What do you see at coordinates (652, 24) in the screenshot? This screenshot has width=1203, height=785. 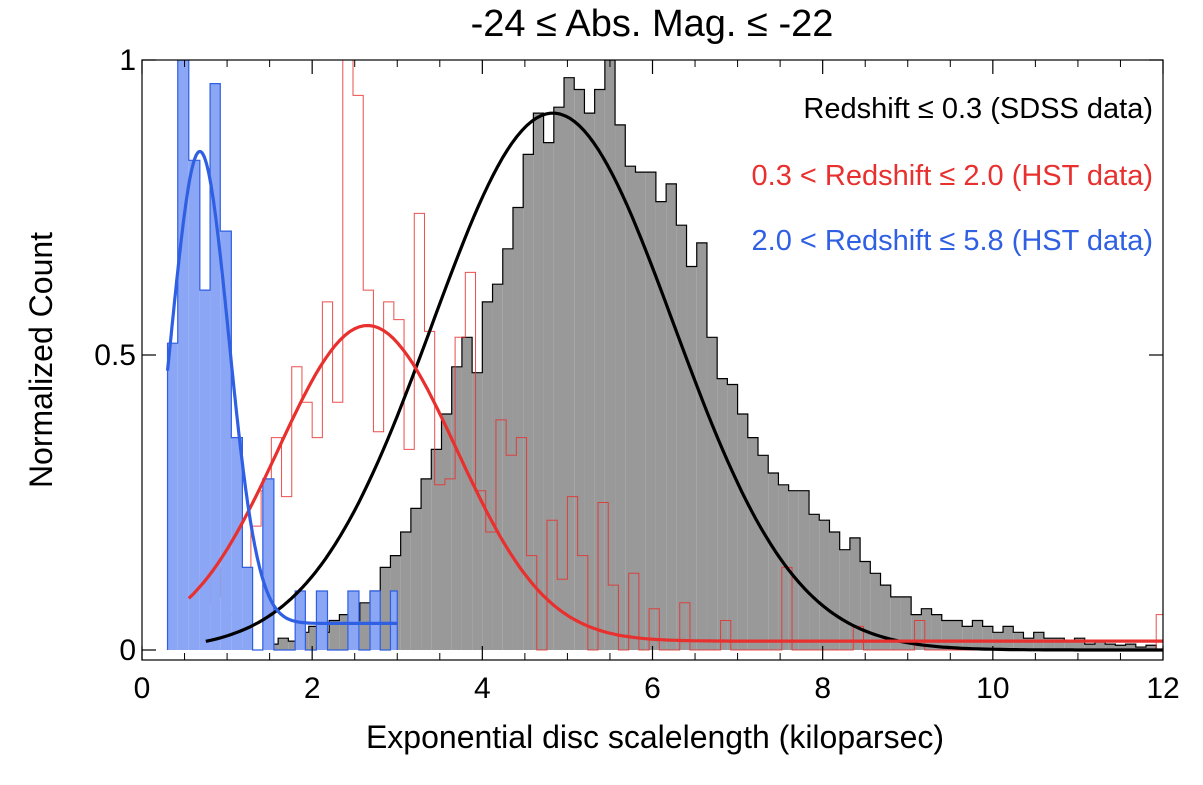 I see `chart-title: -24 ≤ Abs. Mag. ≤ -22` at bounding box center [652, 24].